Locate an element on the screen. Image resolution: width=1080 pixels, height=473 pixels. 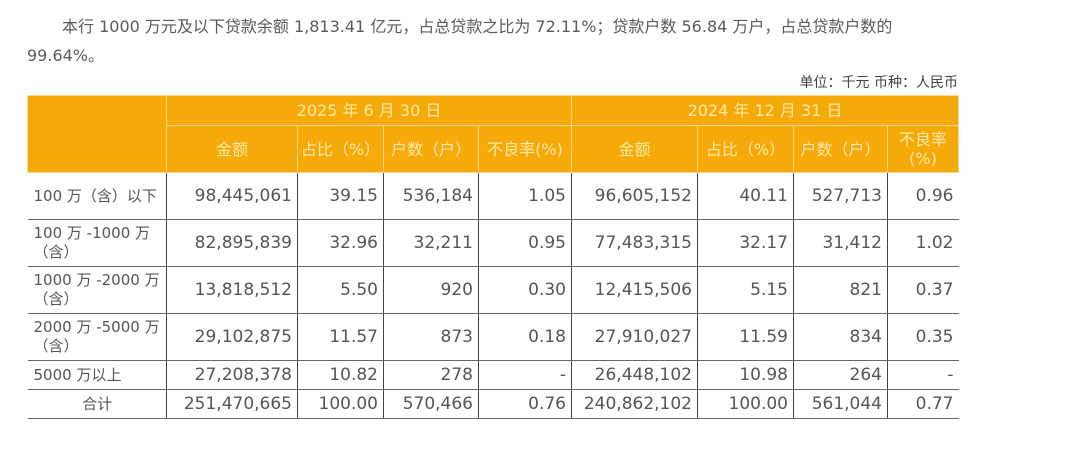
table-cell: 834 is located at coordinates (840, 337).